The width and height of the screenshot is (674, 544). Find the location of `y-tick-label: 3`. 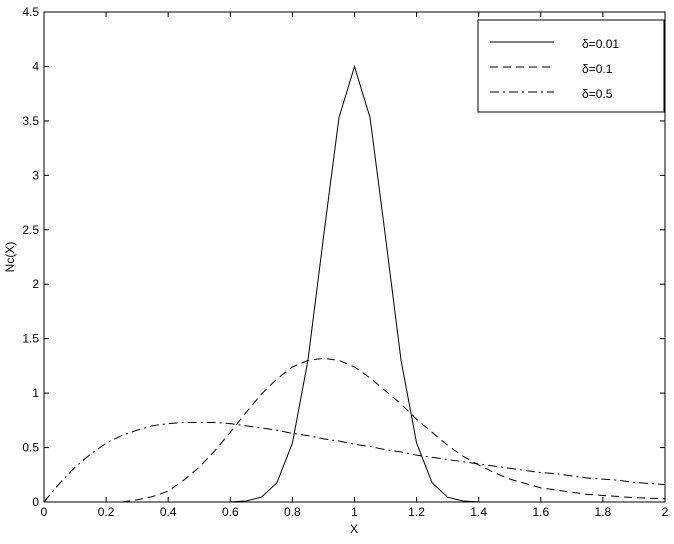

y-tick-label: 3 is located at coordinates (35, 175).